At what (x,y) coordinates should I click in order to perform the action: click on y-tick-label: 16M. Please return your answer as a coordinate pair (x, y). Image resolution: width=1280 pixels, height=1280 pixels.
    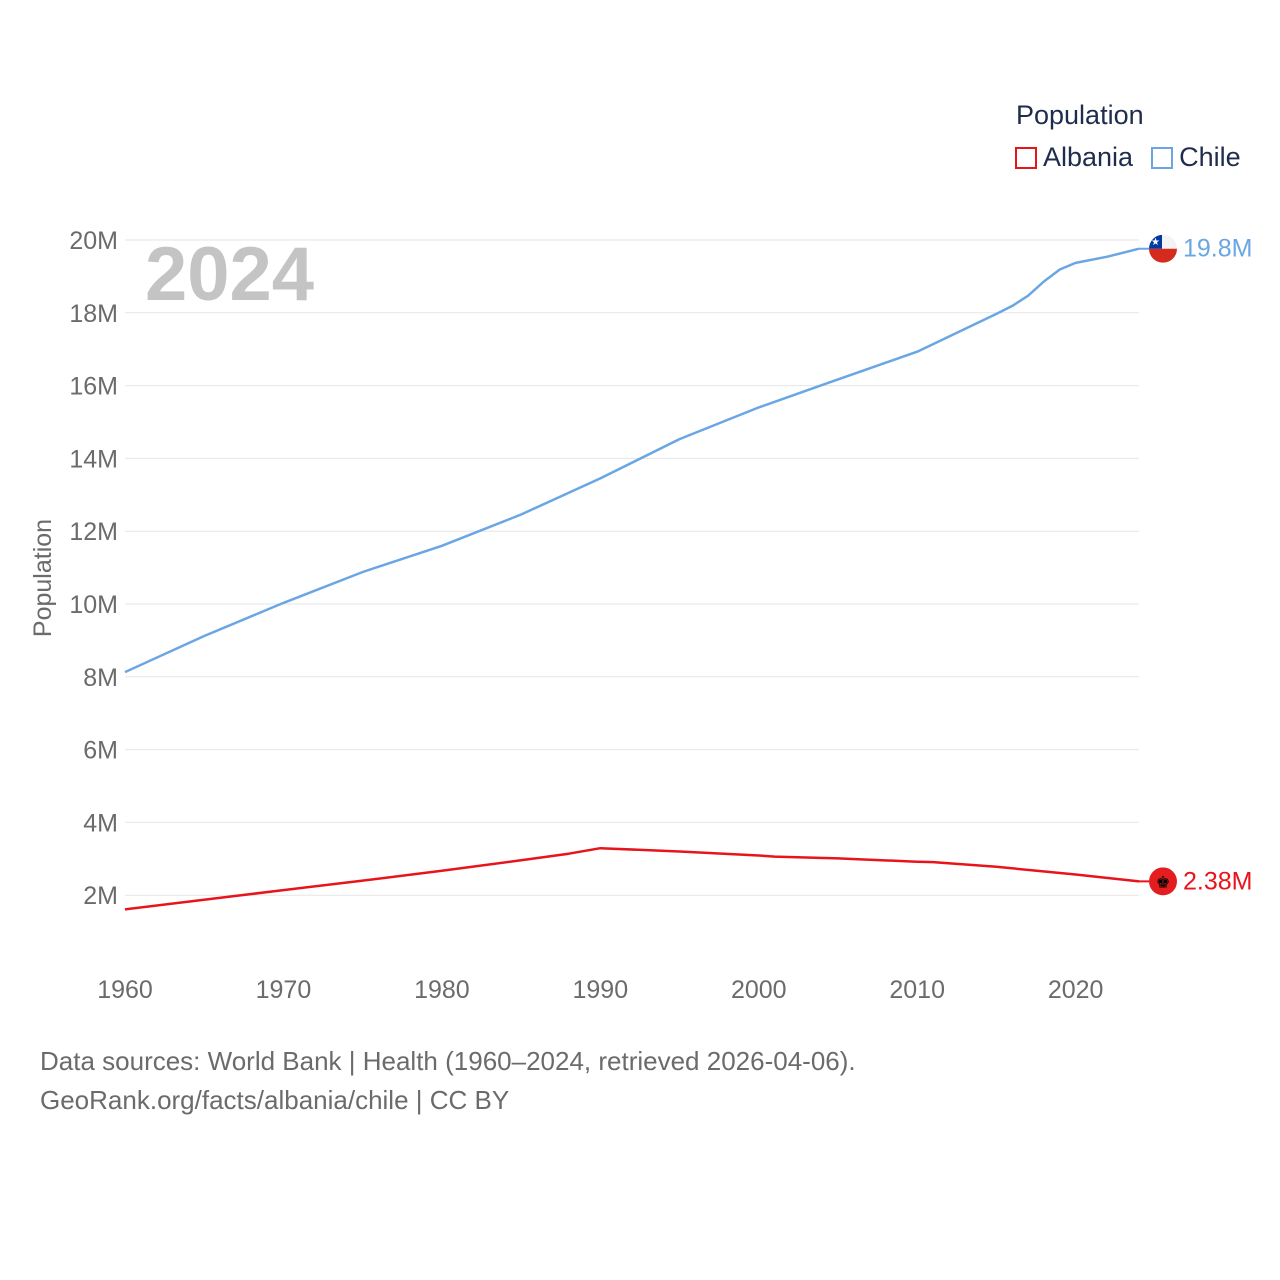
    Looking at the image, I should click on (93, 387).